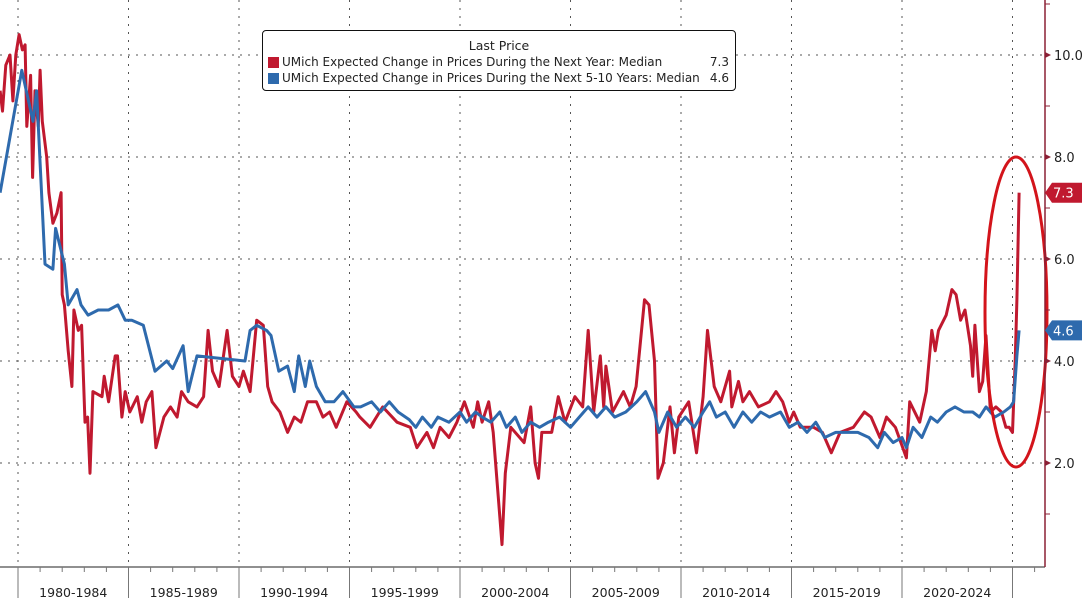 Image resolution: width=1082 pixels, height=598 pixels. Describe the element at coordinates (1068, 56) in the screenshot. I see `y-tick-label: 10.0` at that location.